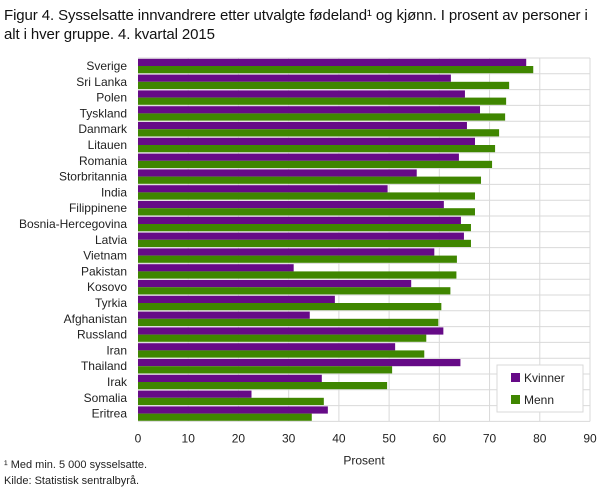 The image size is (609, 489). I want to click on category-label: India, so click(114, 192).